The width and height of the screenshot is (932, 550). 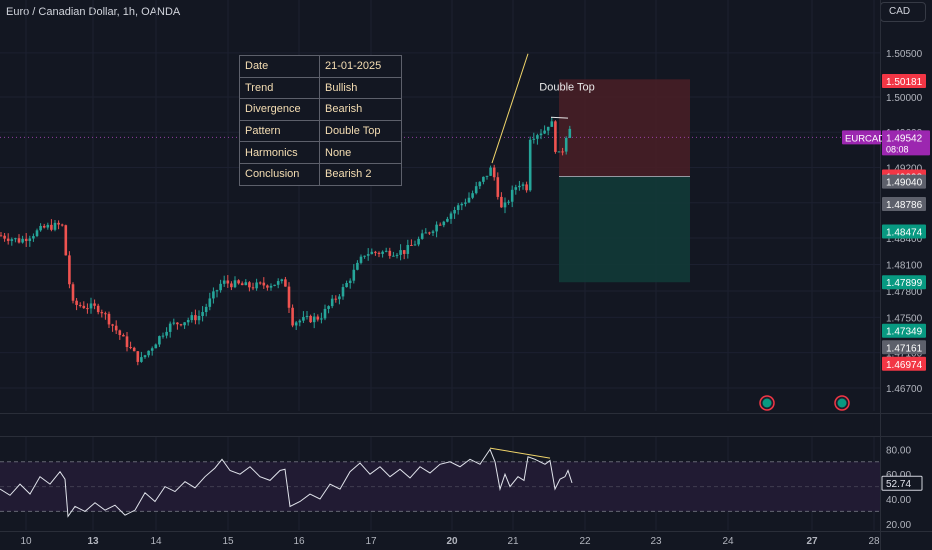 What do you see at coordinates (279, 152) in the screenshot?
I see `table-key: Harmonics` at bounding box center [279, 152].